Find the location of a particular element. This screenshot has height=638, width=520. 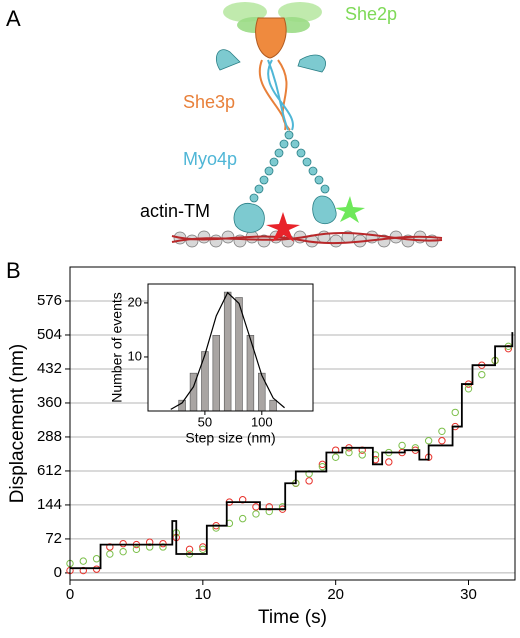

panel-letter: B is located at coordinates (13, 270).